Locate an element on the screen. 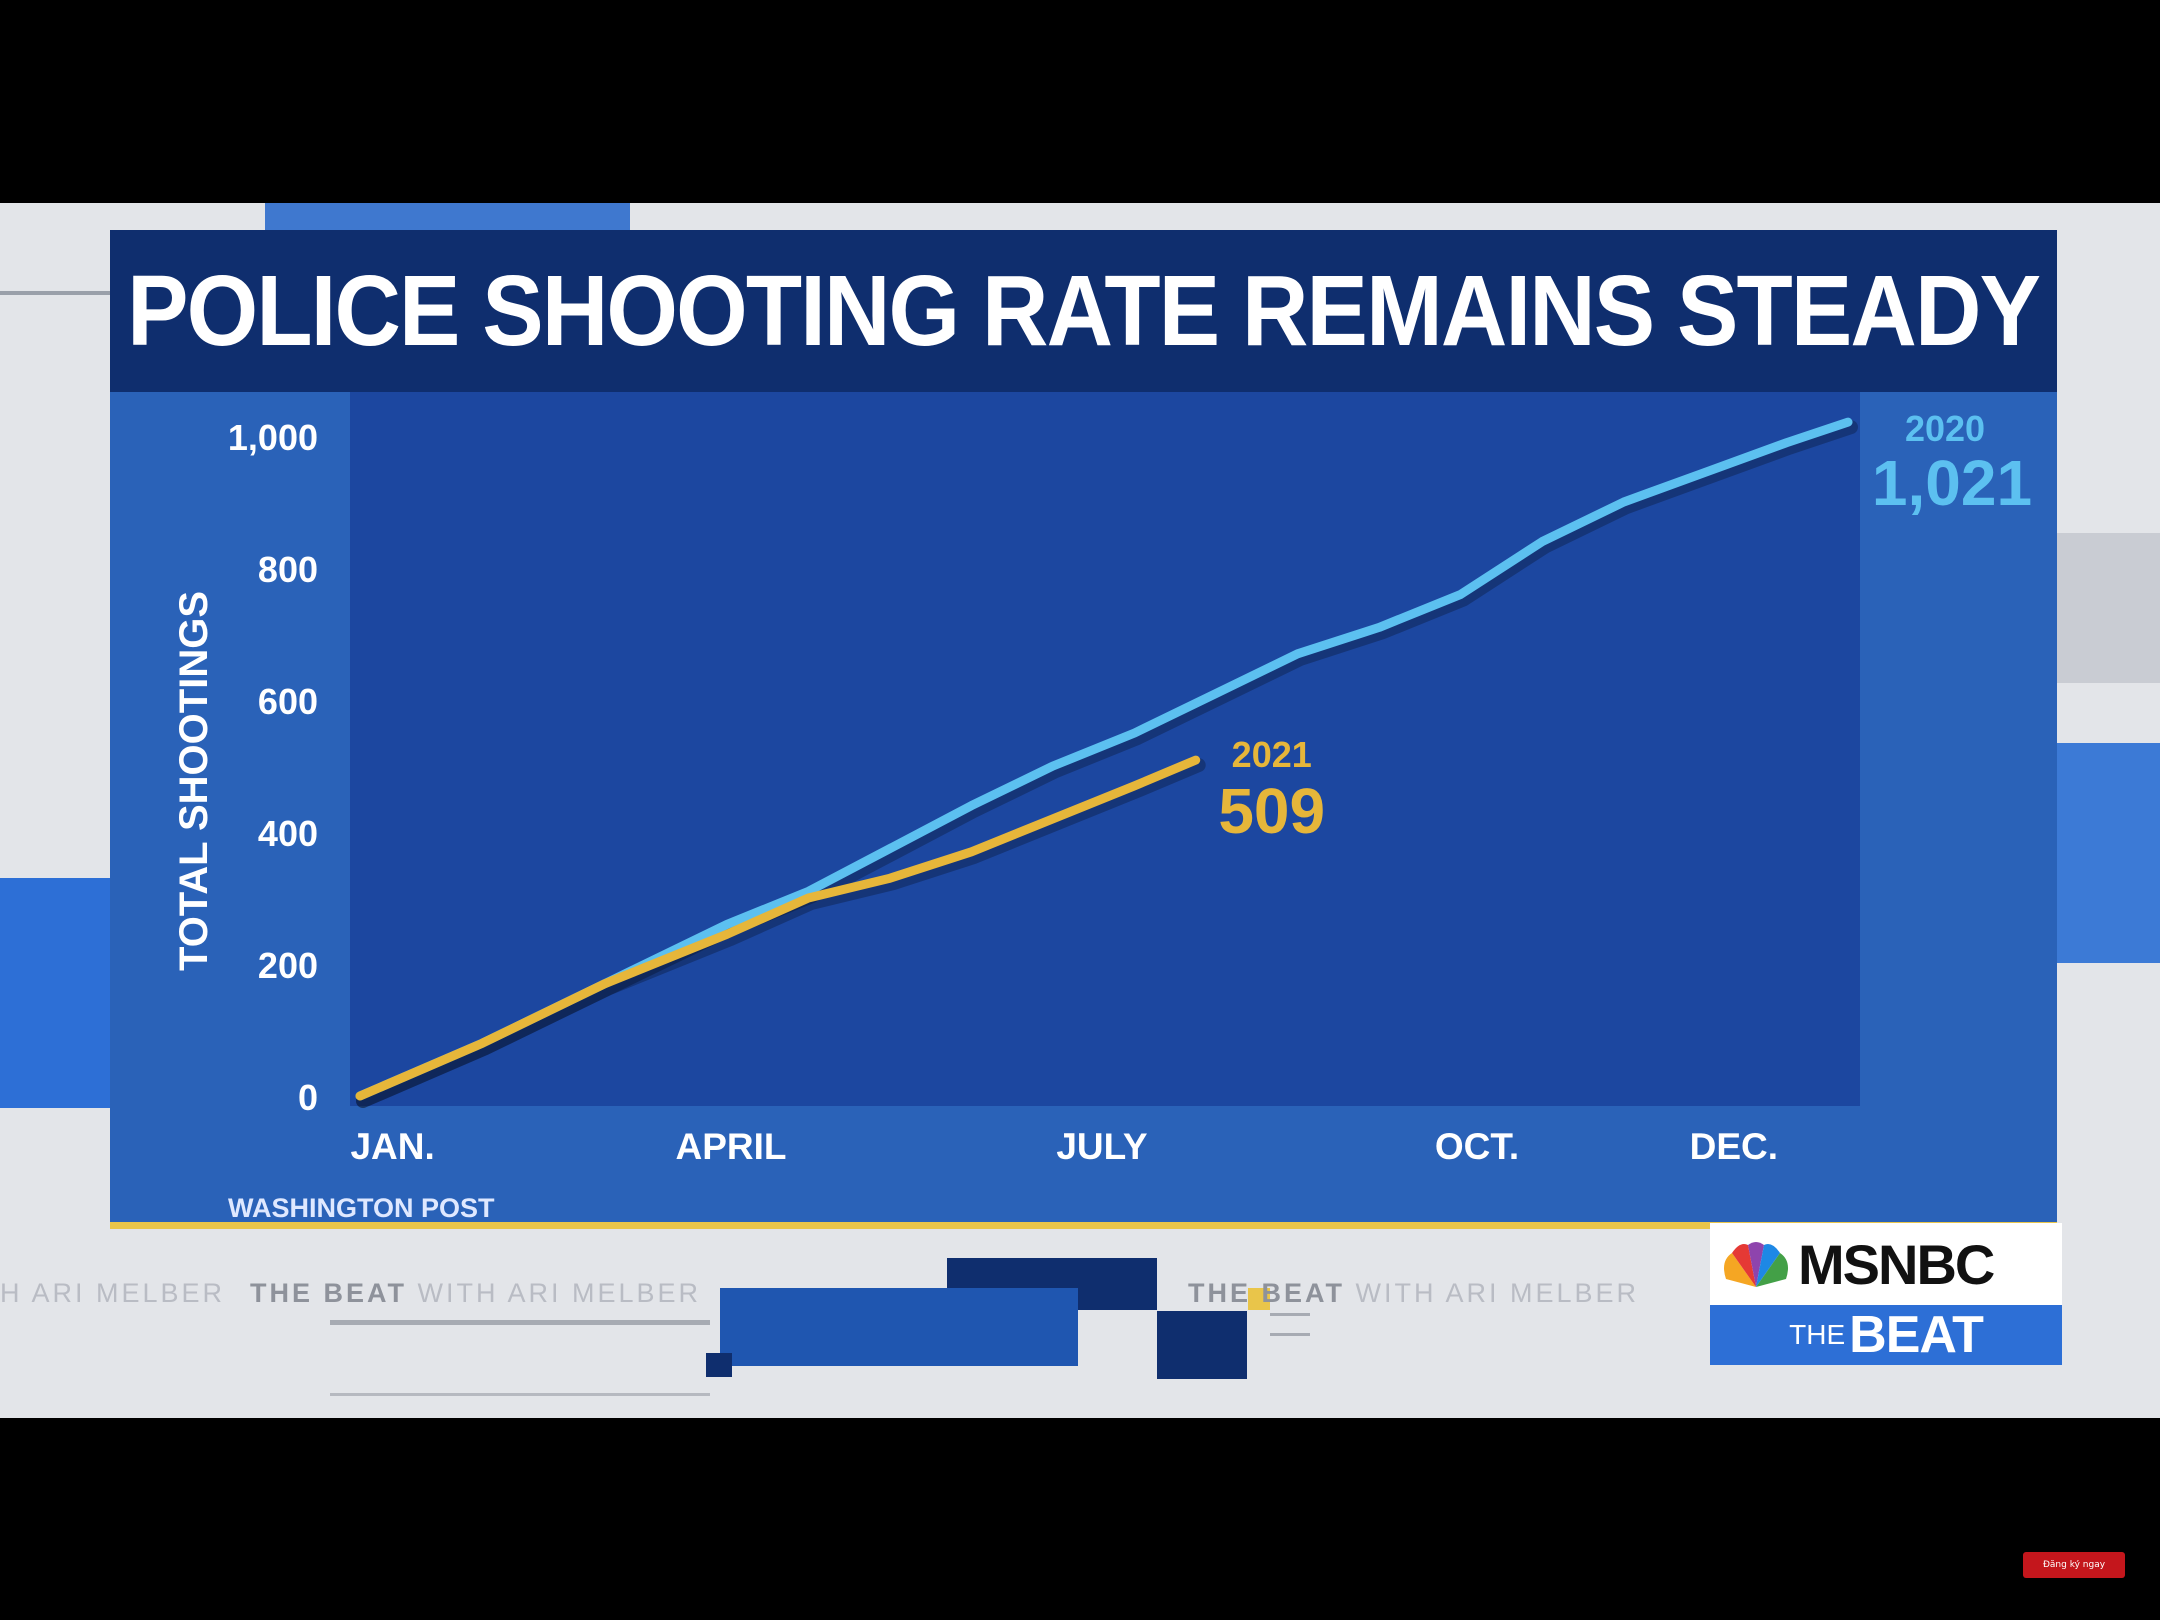 This screenshot has width=2160, height=1620. msnbc-logo: MSNBC is located at coordinates (1886, 1264).